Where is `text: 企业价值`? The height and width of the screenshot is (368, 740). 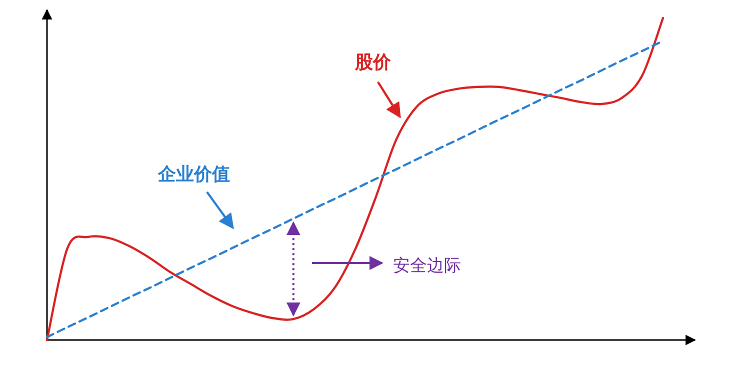 text: 企业价值 is located at coordinates (193, 174).